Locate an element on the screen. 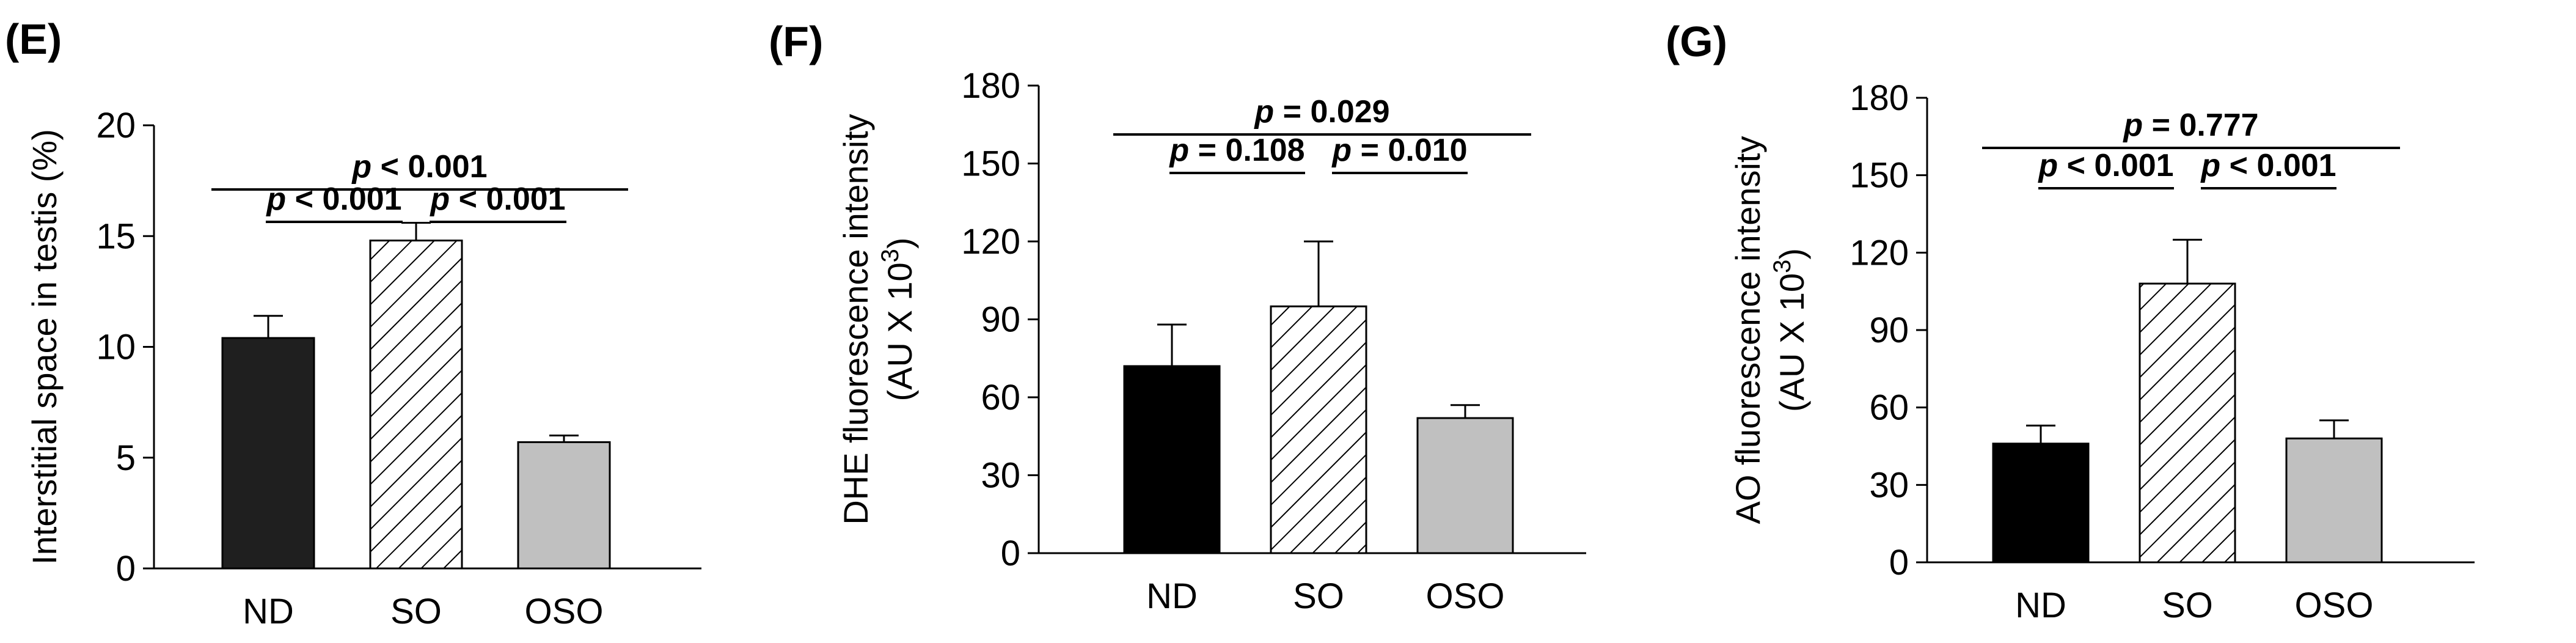 The image size is (2576, 643). p-value-label: p = 0.777 is located at coordinates (2190, 125).